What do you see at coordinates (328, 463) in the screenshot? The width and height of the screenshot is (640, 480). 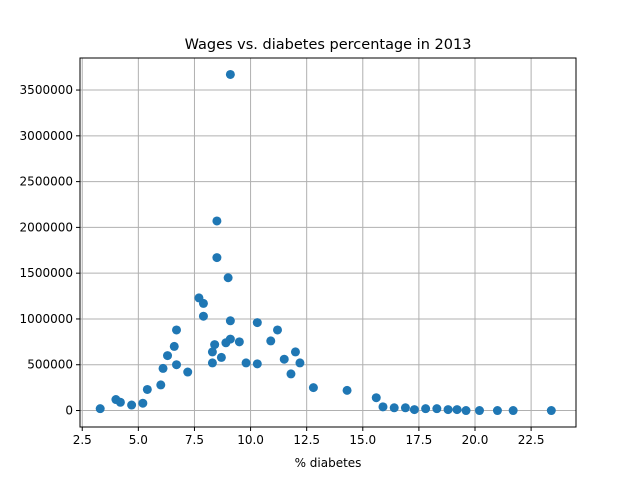 I see `x-axis-label: % diabetes` at bounding box center [328, 463].